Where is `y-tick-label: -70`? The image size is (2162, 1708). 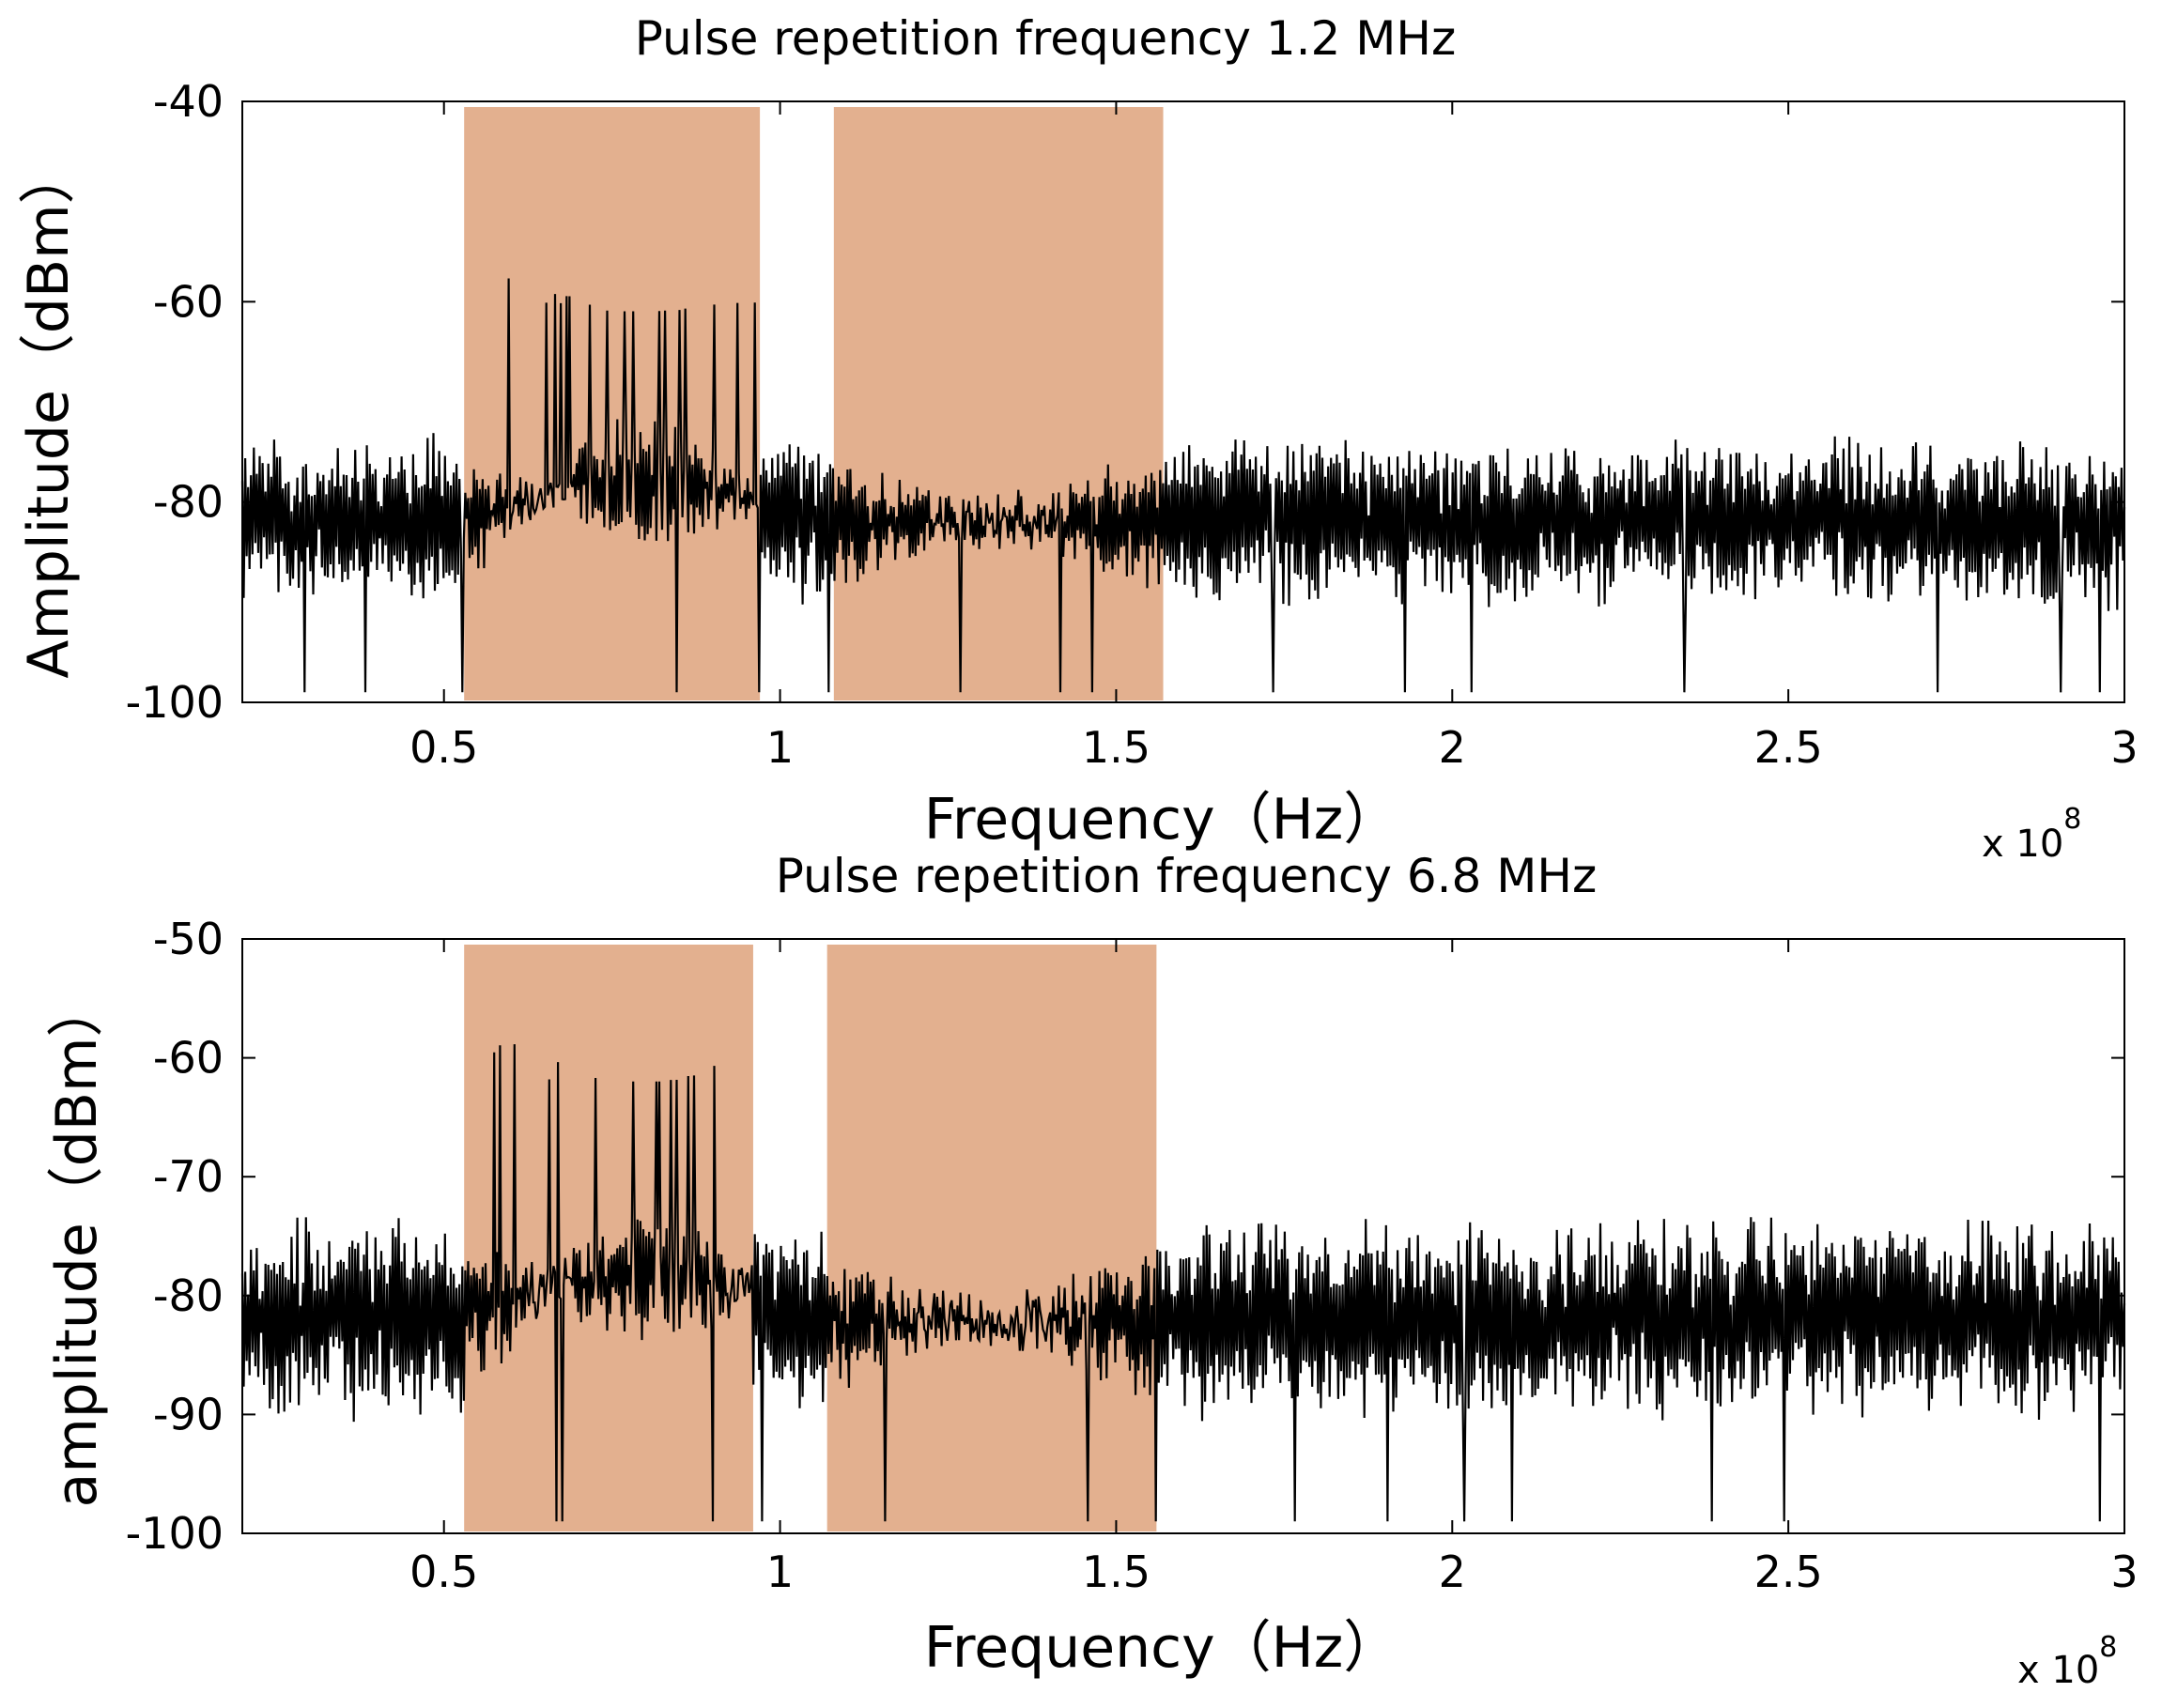 y-tick-label: -70 is located at coordinates (188, 1176).